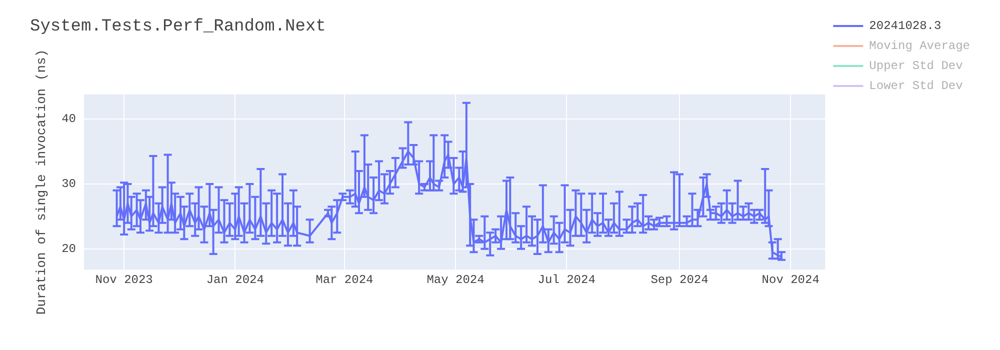 Image resolution: width=1000 pixels, height=350 pixels. What do you see at coordinates (567, 279) in the screenshot?
I see `x-tick-label: Jul 2024` at bounding box center [567, 279].